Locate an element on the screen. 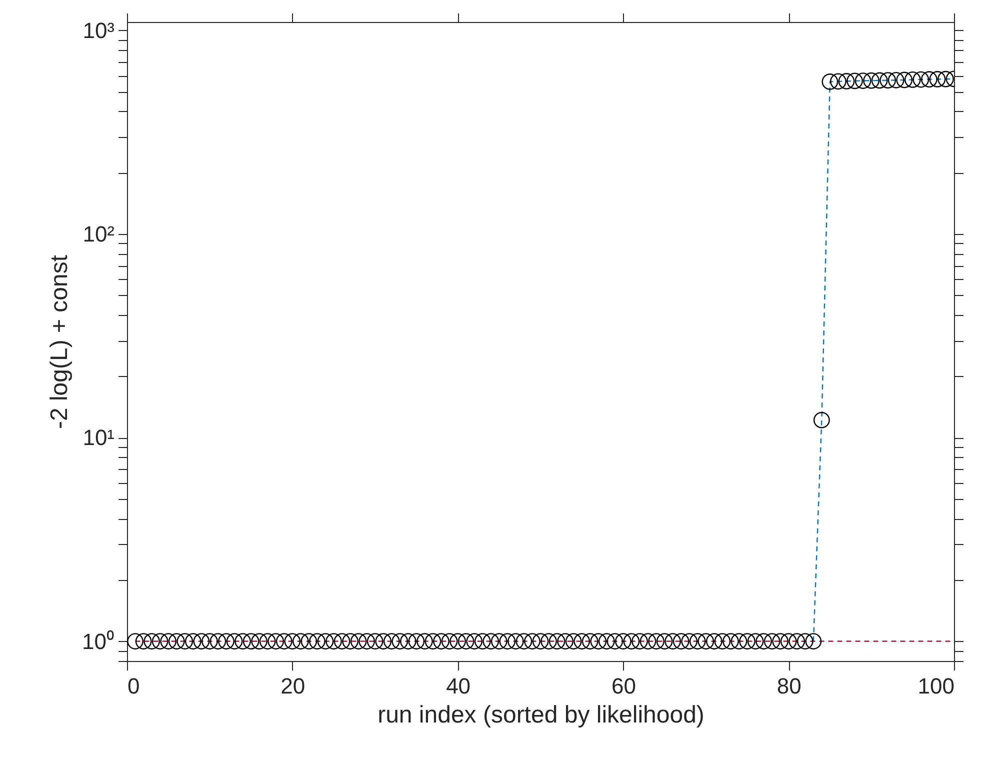 This screenshot has height=764, width=982. x-tick-label: 100 is located at coordinates (936, 686).